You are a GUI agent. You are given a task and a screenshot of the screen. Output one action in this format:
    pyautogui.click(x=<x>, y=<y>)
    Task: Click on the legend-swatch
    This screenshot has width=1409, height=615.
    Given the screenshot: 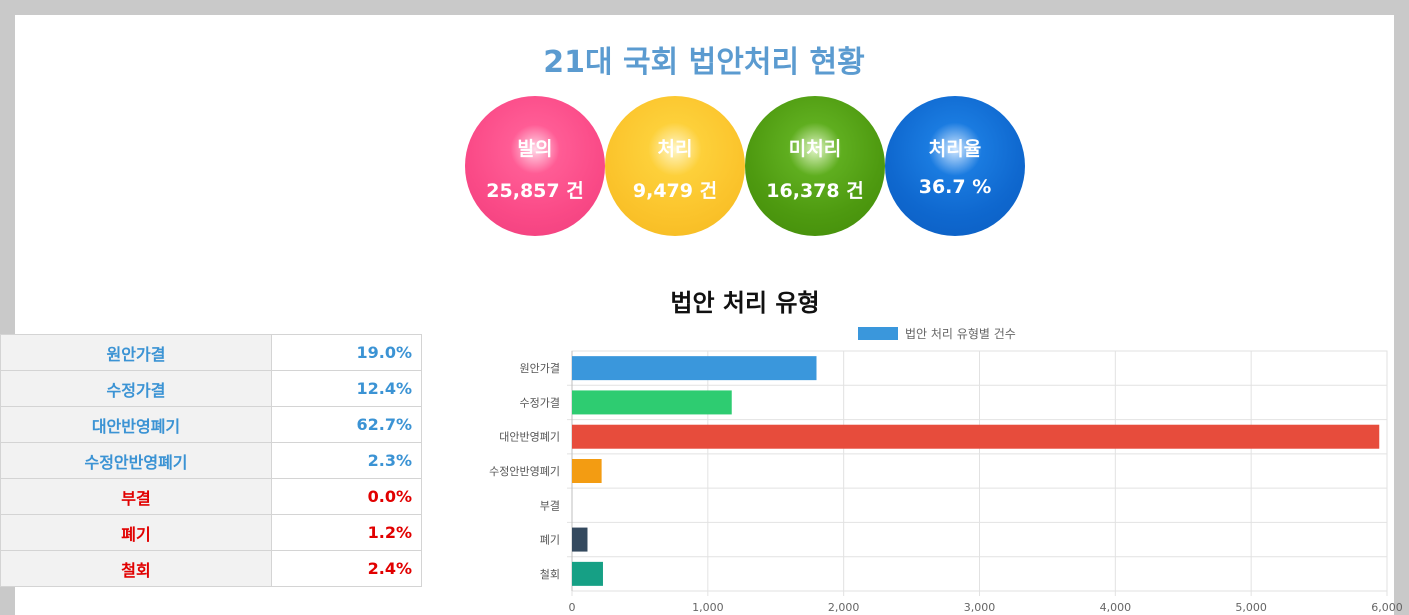 What is the action you would take?
    pyautogui.click(x=878, y=333)
    